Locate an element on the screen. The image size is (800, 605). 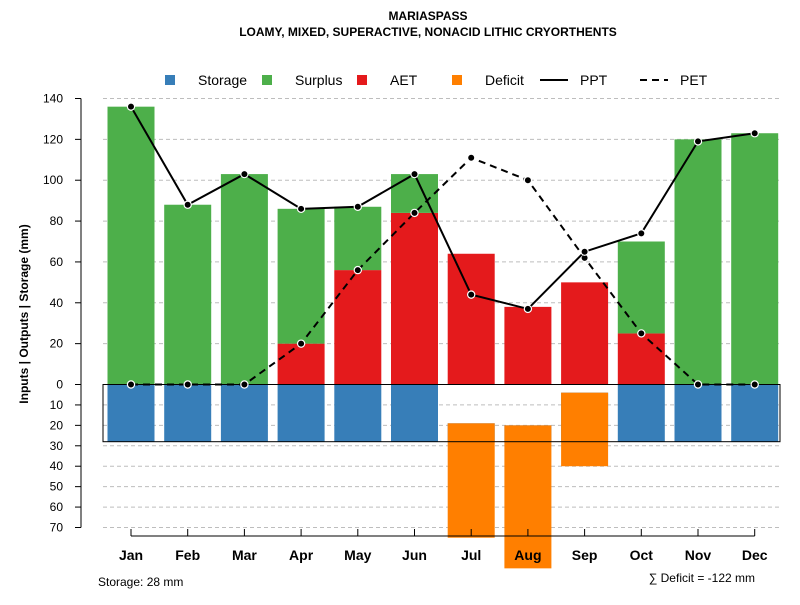
surplus-bar-mar is located at coordinates (244, 279).